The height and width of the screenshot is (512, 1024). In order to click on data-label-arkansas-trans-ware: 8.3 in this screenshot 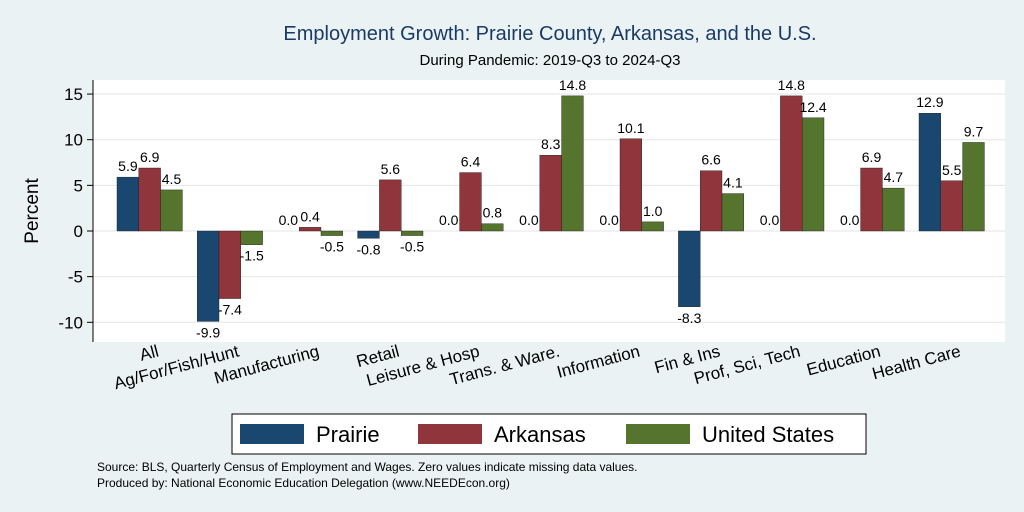, I will do `click(551, 144)`.